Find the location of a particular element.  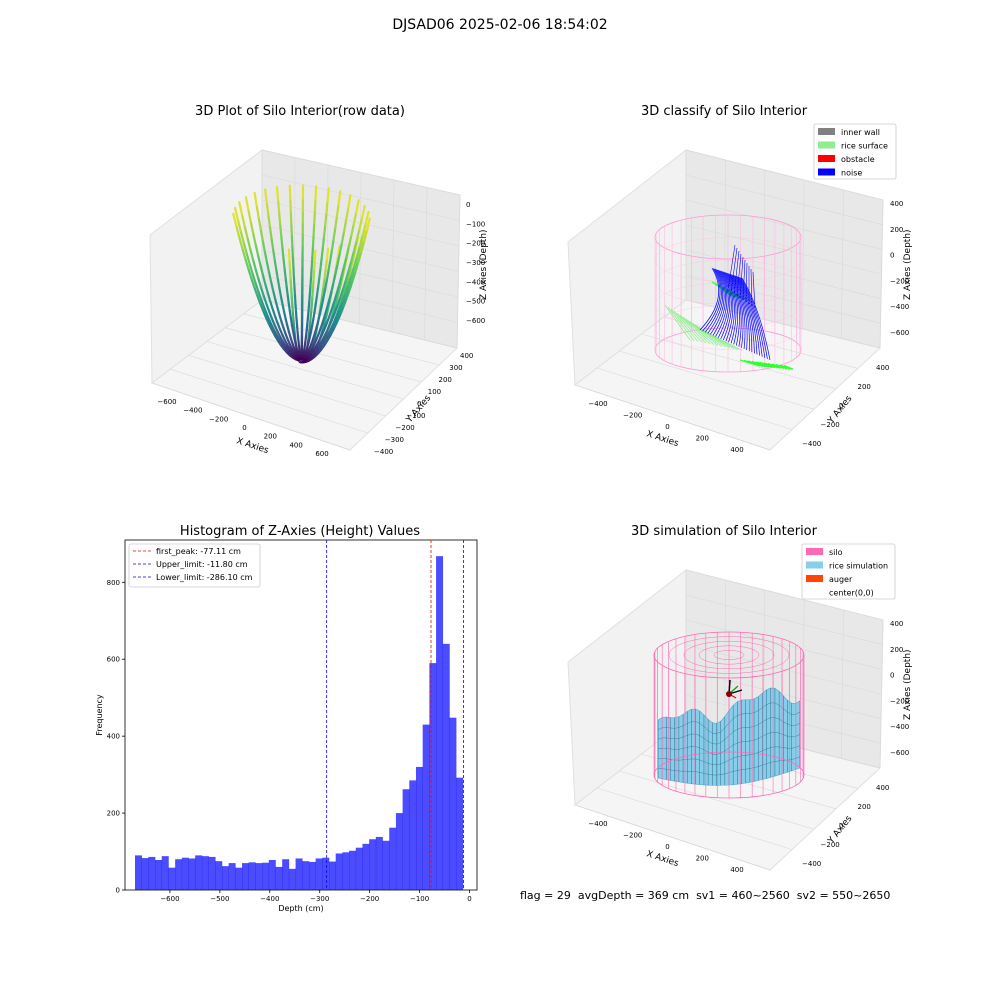

y-axis-ticks: −400 −200 0 200 400 is located at coordinates (845, 826).